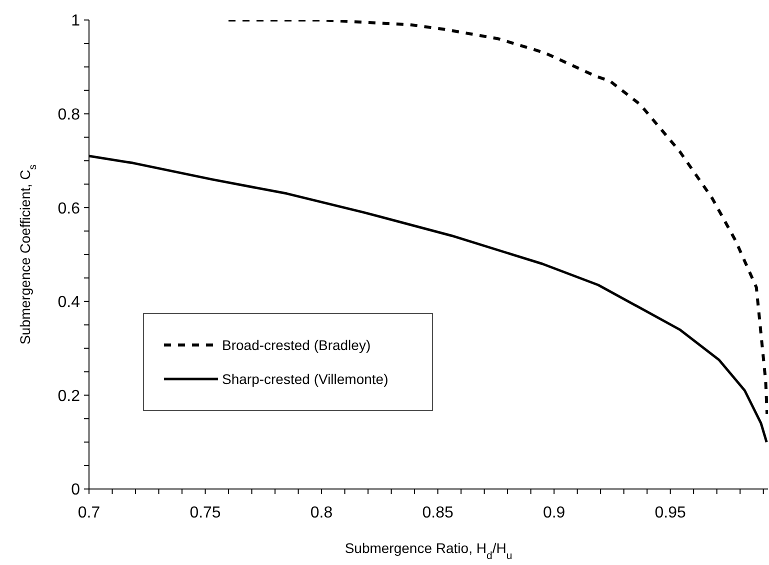  What do you see at coordinates (89, 513) in the screenshot?
I see `x-tick-label: 0.7` at bounding box center [89, 513].